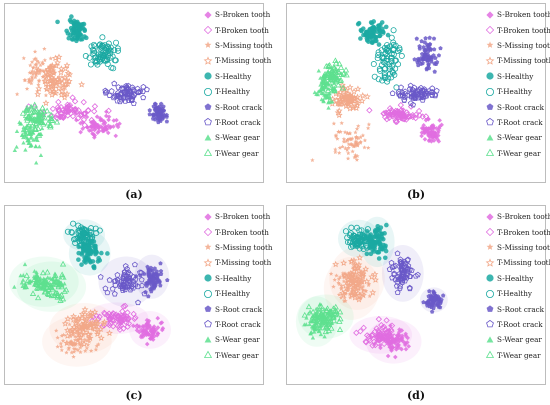 This screenshot has height=405, width=550. Describe the element at coordinates (520, 107) in the screenshot. I see `legend-label: S-Root crack` at that location.